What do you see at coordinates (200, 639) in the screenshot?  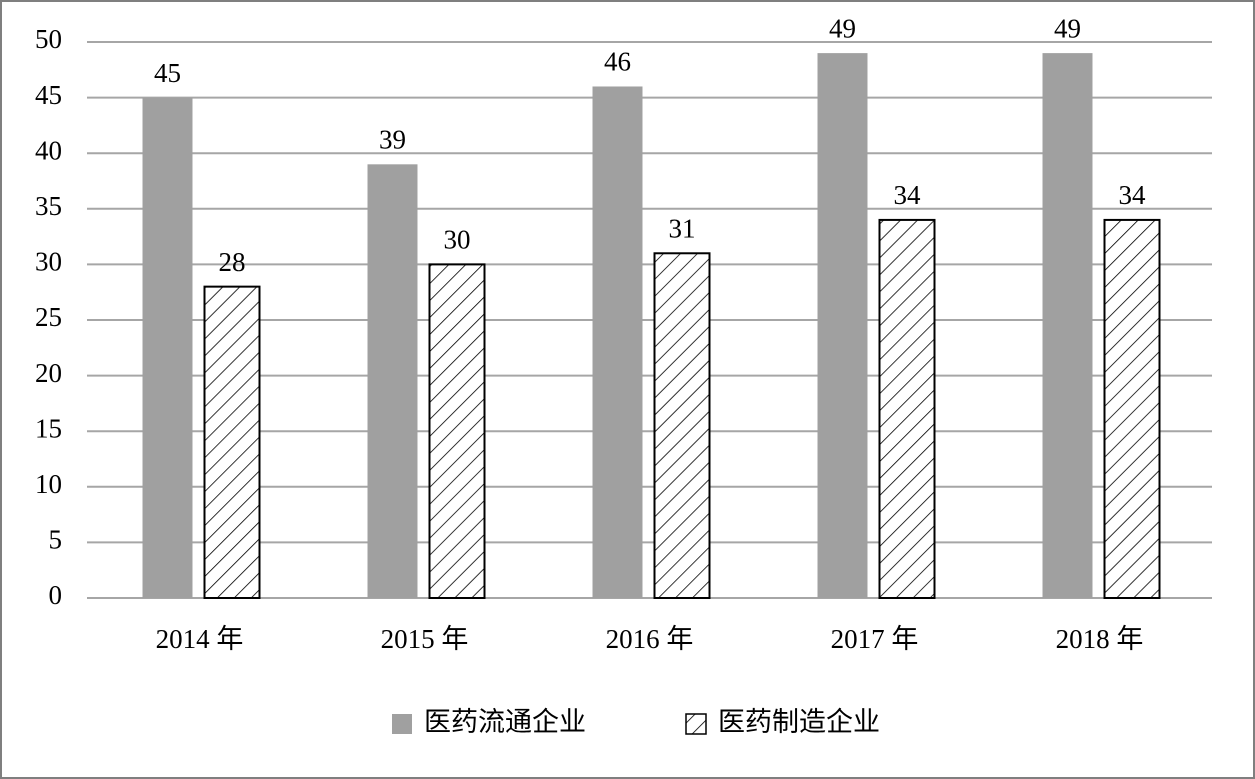 I see `x-tick-label: 2014 年` at bounding box center [200, 639].